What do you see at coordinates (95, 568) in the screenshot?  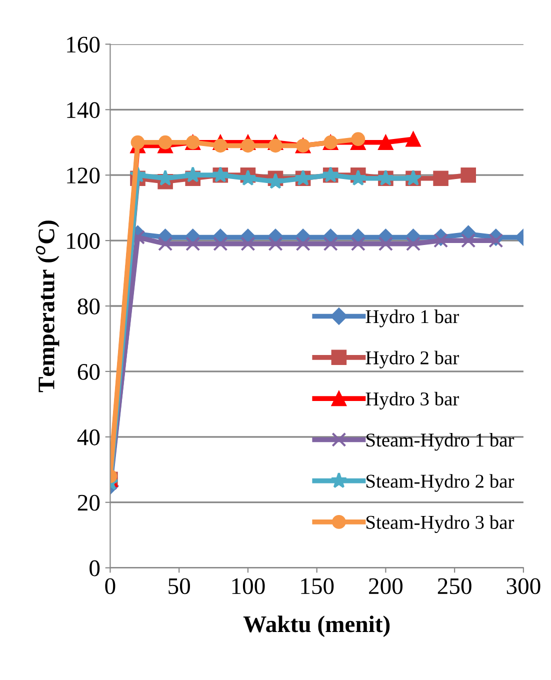 I see `y-tick-label: 0` at bounding box center [95, 568].